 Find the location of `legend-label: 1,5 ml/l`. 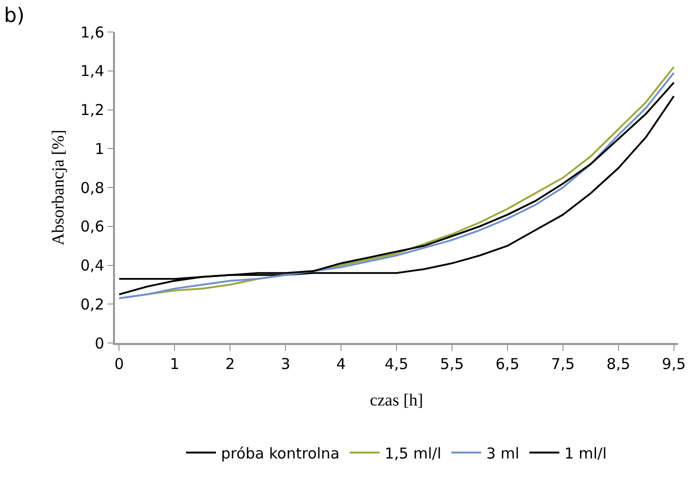

legend-label: 1,5 ml/l is located at coordinates (413, 453).